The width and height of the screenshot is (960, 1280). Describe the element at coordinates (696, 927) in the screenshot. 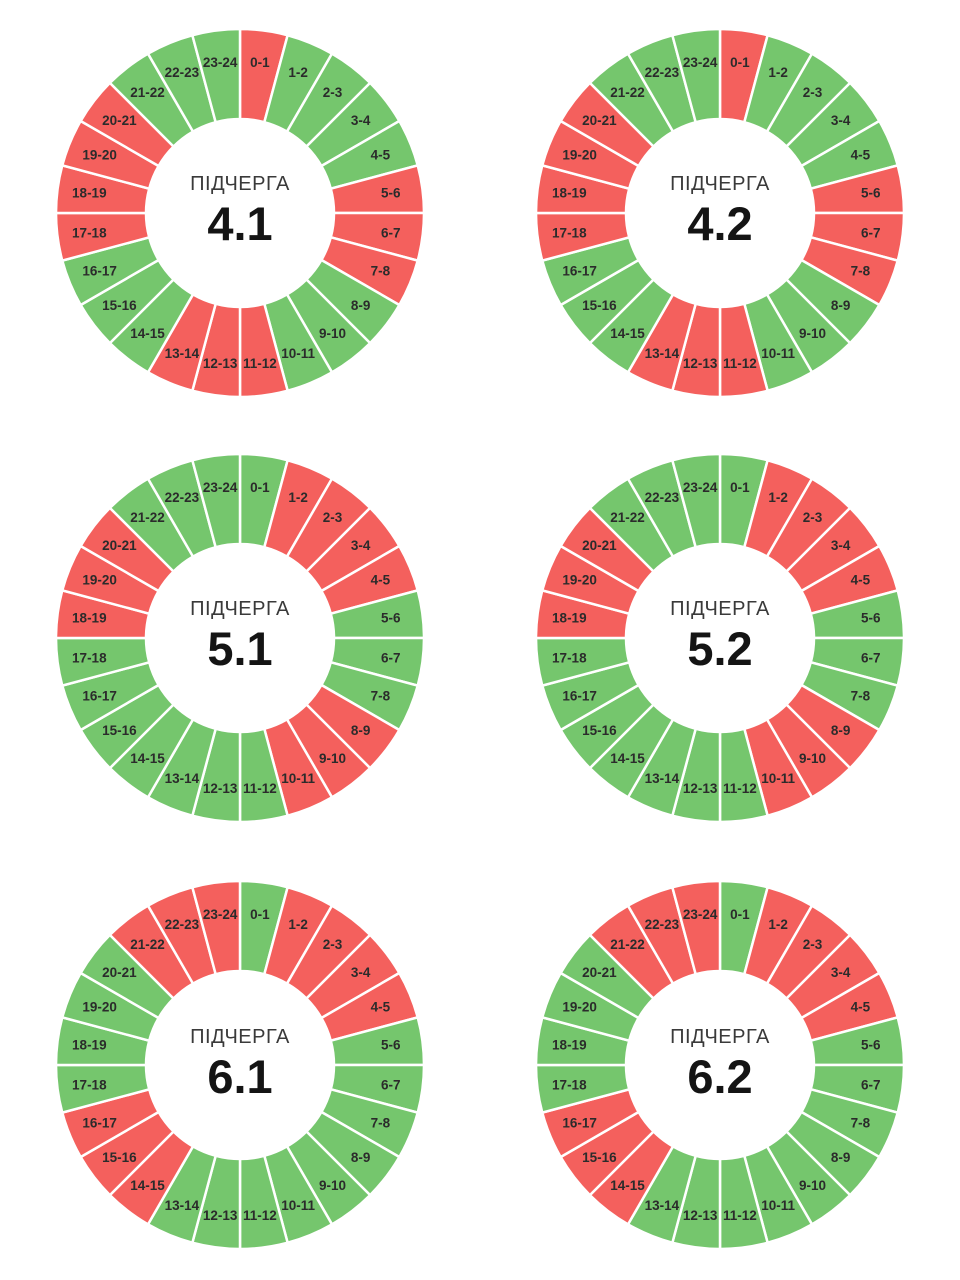

I see `segment-23-24-off` at that location.